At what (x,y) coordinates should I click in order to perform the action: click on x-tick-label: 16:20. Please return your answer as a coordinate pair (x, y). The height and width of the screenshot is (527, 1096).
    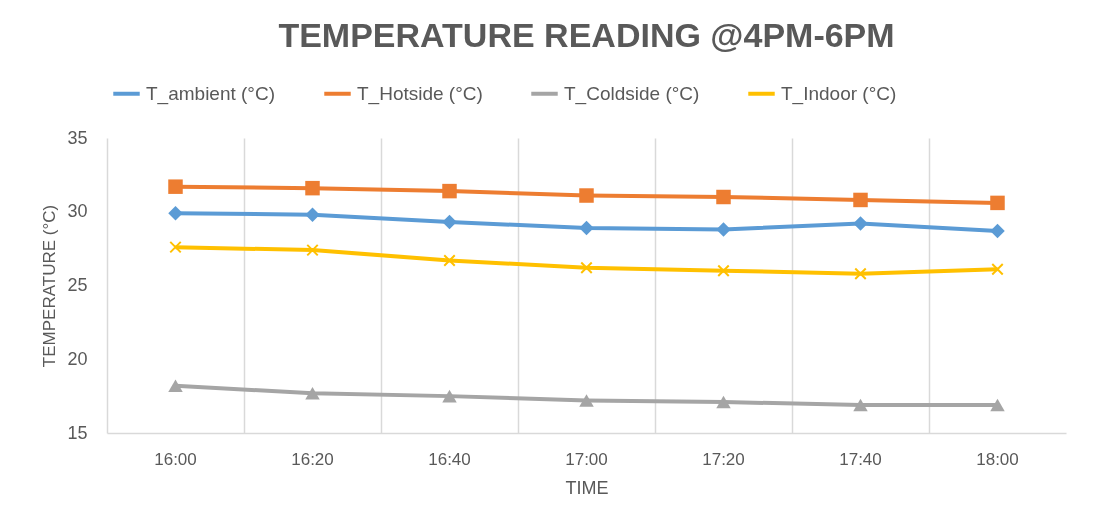
    Looking at the image, I should click on (312, 459).